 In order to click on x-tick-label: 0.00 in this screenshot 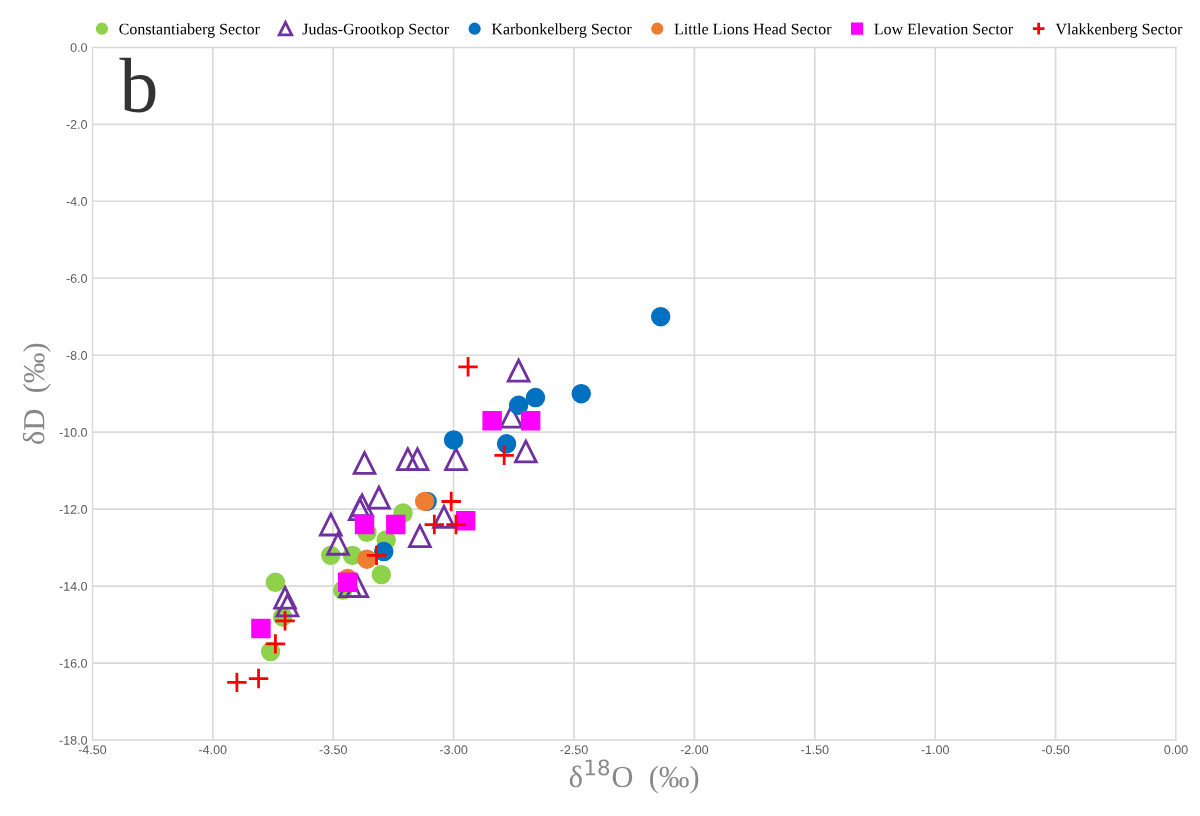, I will do `click(1176, 750)`.